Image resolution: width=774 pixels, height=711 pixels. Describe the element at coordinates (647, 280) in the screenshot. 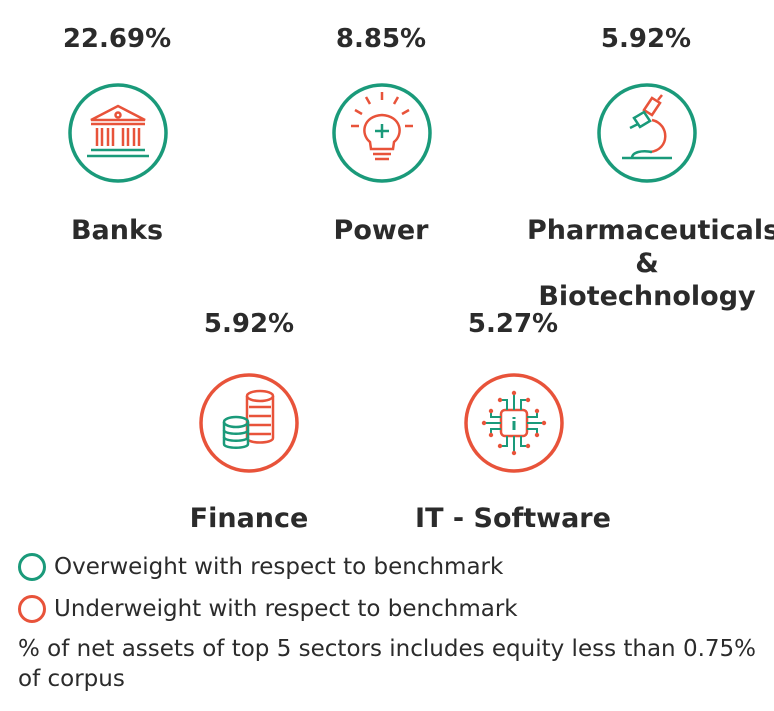

I see `sector-name-pharma-line2: & Biotechnology` at that location.